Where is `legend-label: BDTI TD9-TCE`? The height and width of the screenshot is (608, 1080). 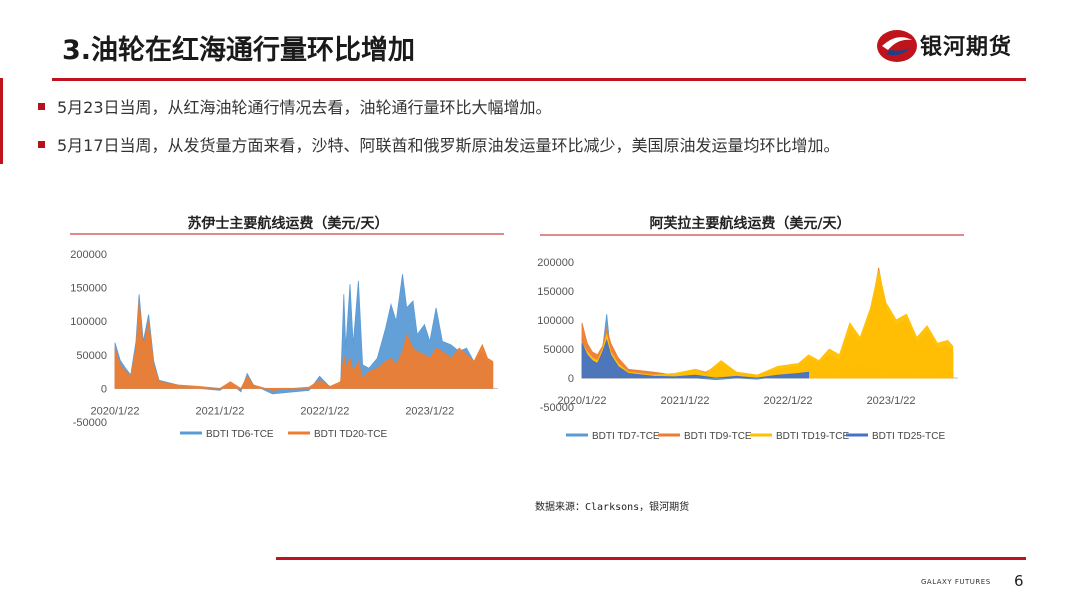 legend-label: BDTI TD9-TCE is located at coordinates (718, 436).